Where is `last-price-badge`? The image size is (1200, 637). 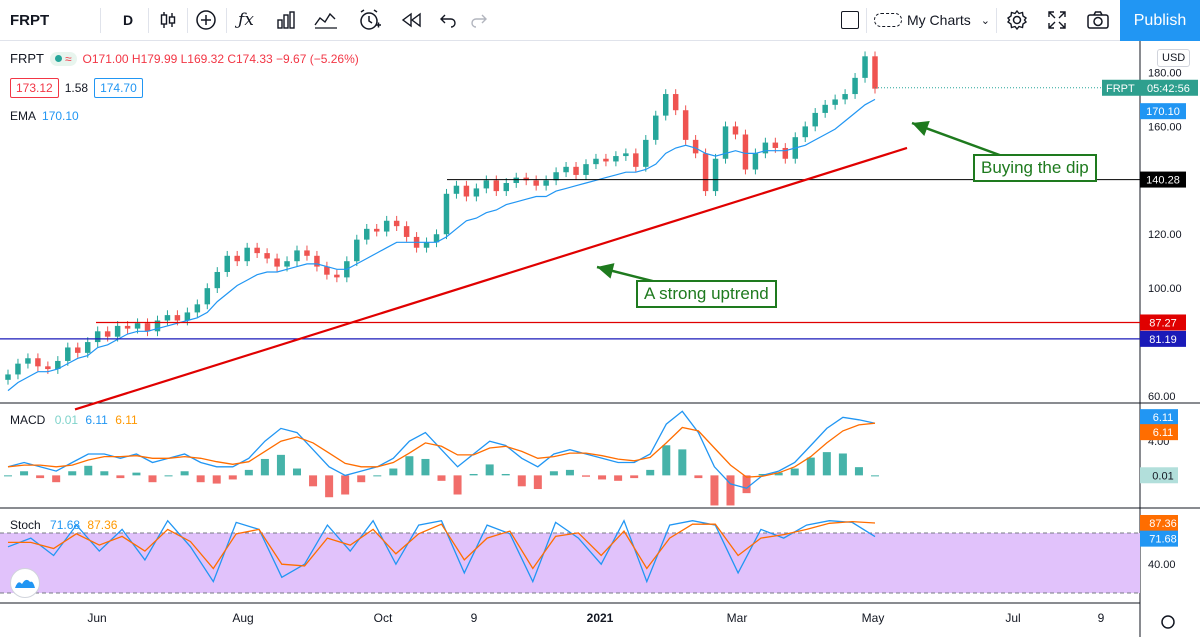
last-price-badge is located at coordinates (1150, 87).